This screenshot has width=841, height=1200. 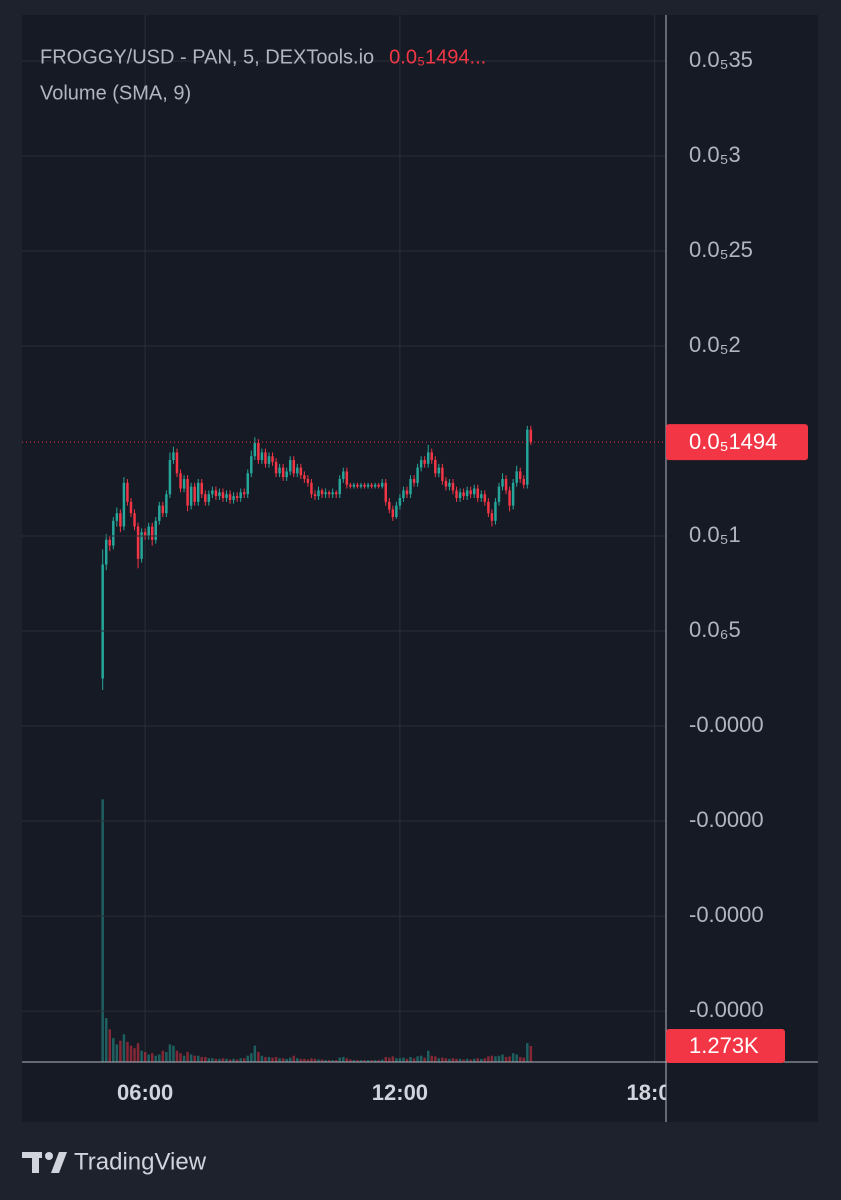 What do you see at coordinates (145, 1092) in the screenshot?
I see `x-tick-label: 06:00` at bounding box center [145, 1092].